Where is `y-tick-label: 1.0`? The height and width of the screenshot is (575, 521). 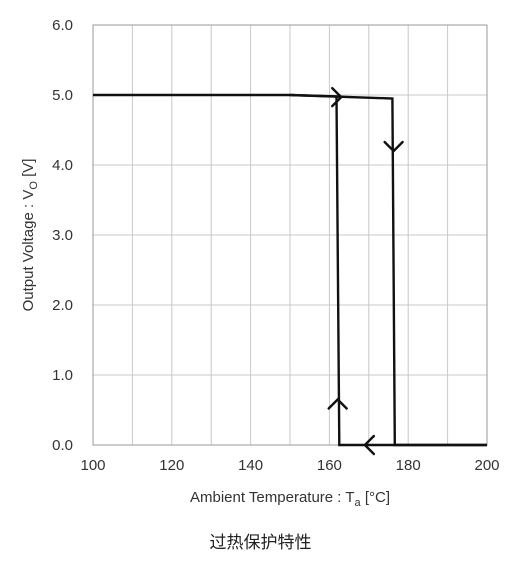 y-tick-label: 1.0 is located at coordinates (62, 375).